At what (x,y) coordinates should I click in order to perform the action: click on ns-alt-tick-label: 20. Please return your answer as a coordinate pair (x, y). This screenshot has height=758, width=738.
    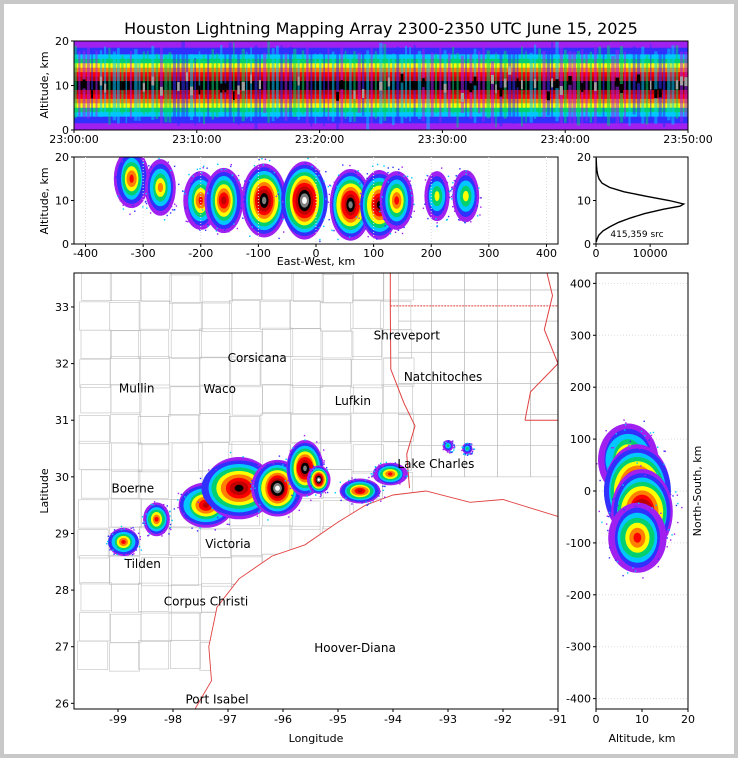
    Looking at the image, I should click on (688, 719).